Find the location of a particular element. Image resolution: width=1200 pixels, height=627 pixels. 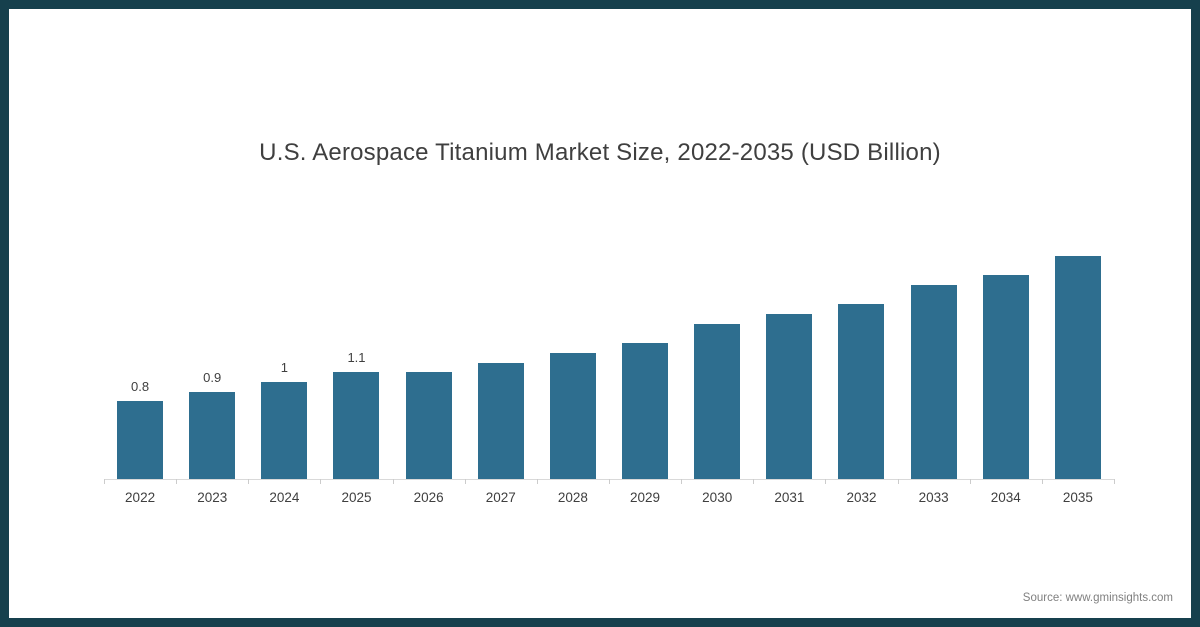

x-axis-label: 2033 is located at coordinates (933, 497).